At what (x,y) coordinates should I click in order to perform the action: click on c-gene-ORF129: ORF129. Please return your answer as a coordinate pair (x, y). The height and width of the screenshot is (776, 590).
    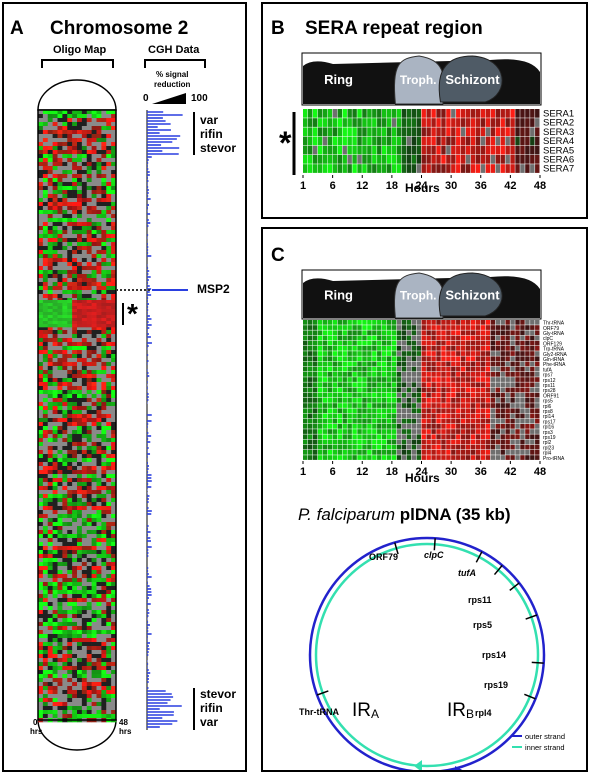
    Looking at the image, I should click on (552, 344).